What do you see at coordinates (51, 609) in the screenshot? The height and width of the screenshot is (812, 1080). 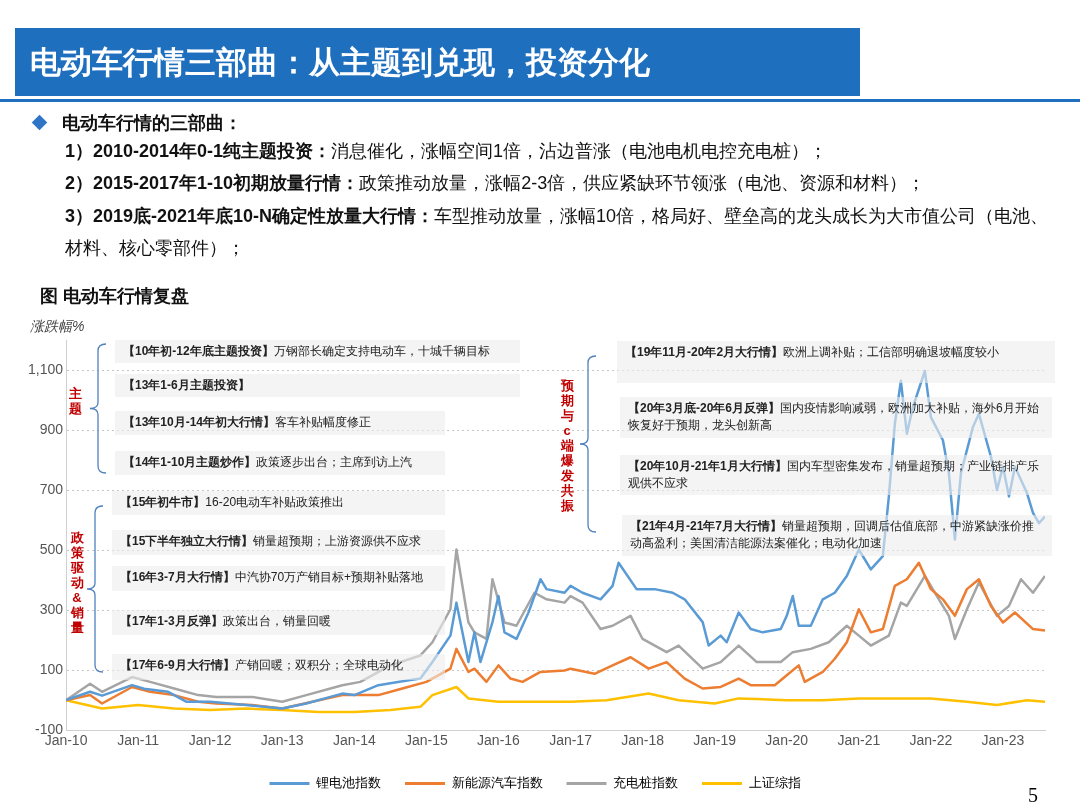 I see `y-tick-label: 300` at bounding box center [51, 609].